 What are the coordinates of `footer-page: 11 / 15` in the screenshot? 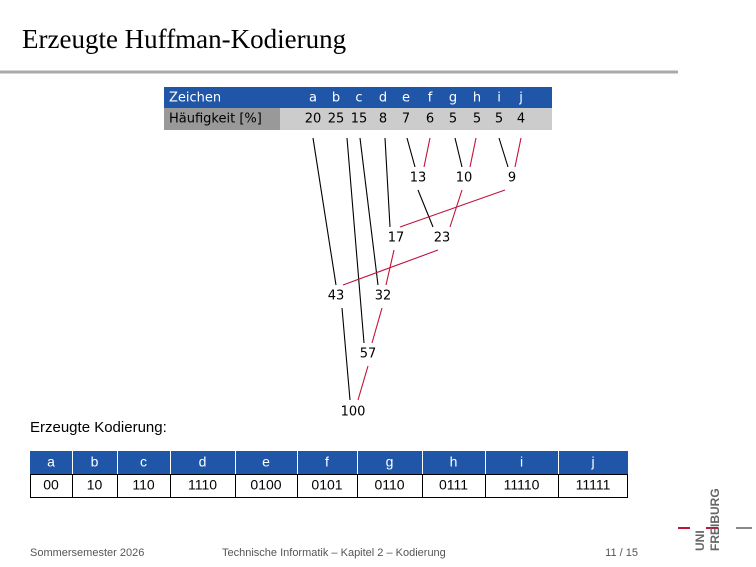 It's located at (621, 553).